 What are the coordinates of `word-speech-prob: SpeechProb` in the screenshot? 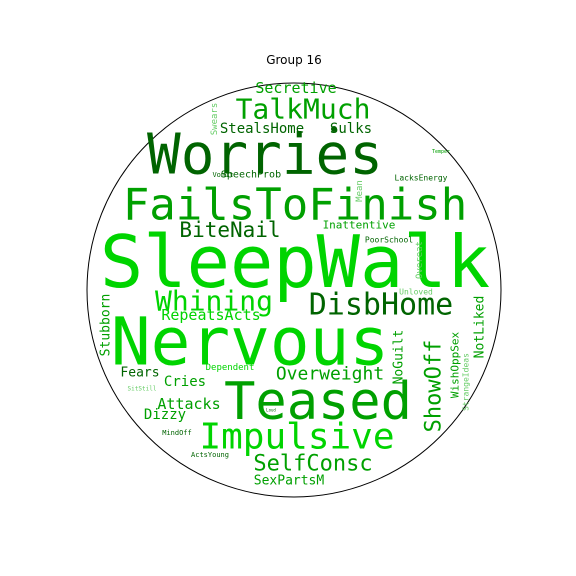 It's located at (251, 175).